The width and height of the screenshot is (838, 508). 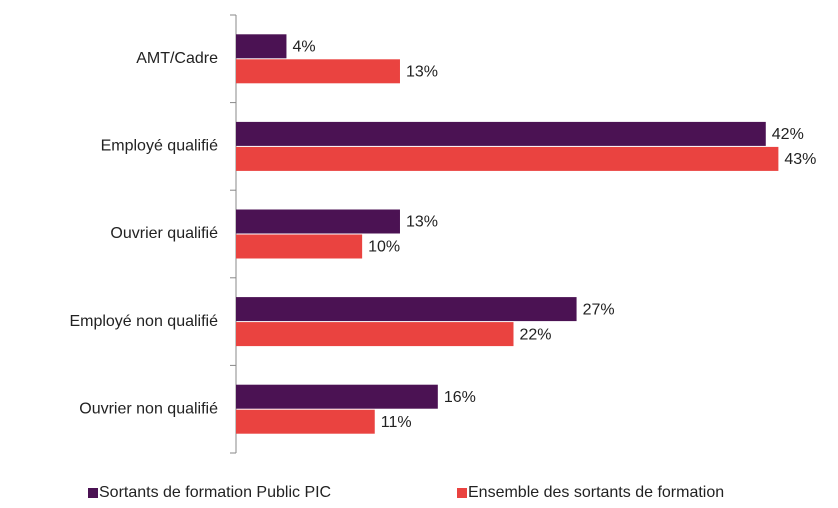 I want to click on value-label: 10%, so click(x=384, y=247).